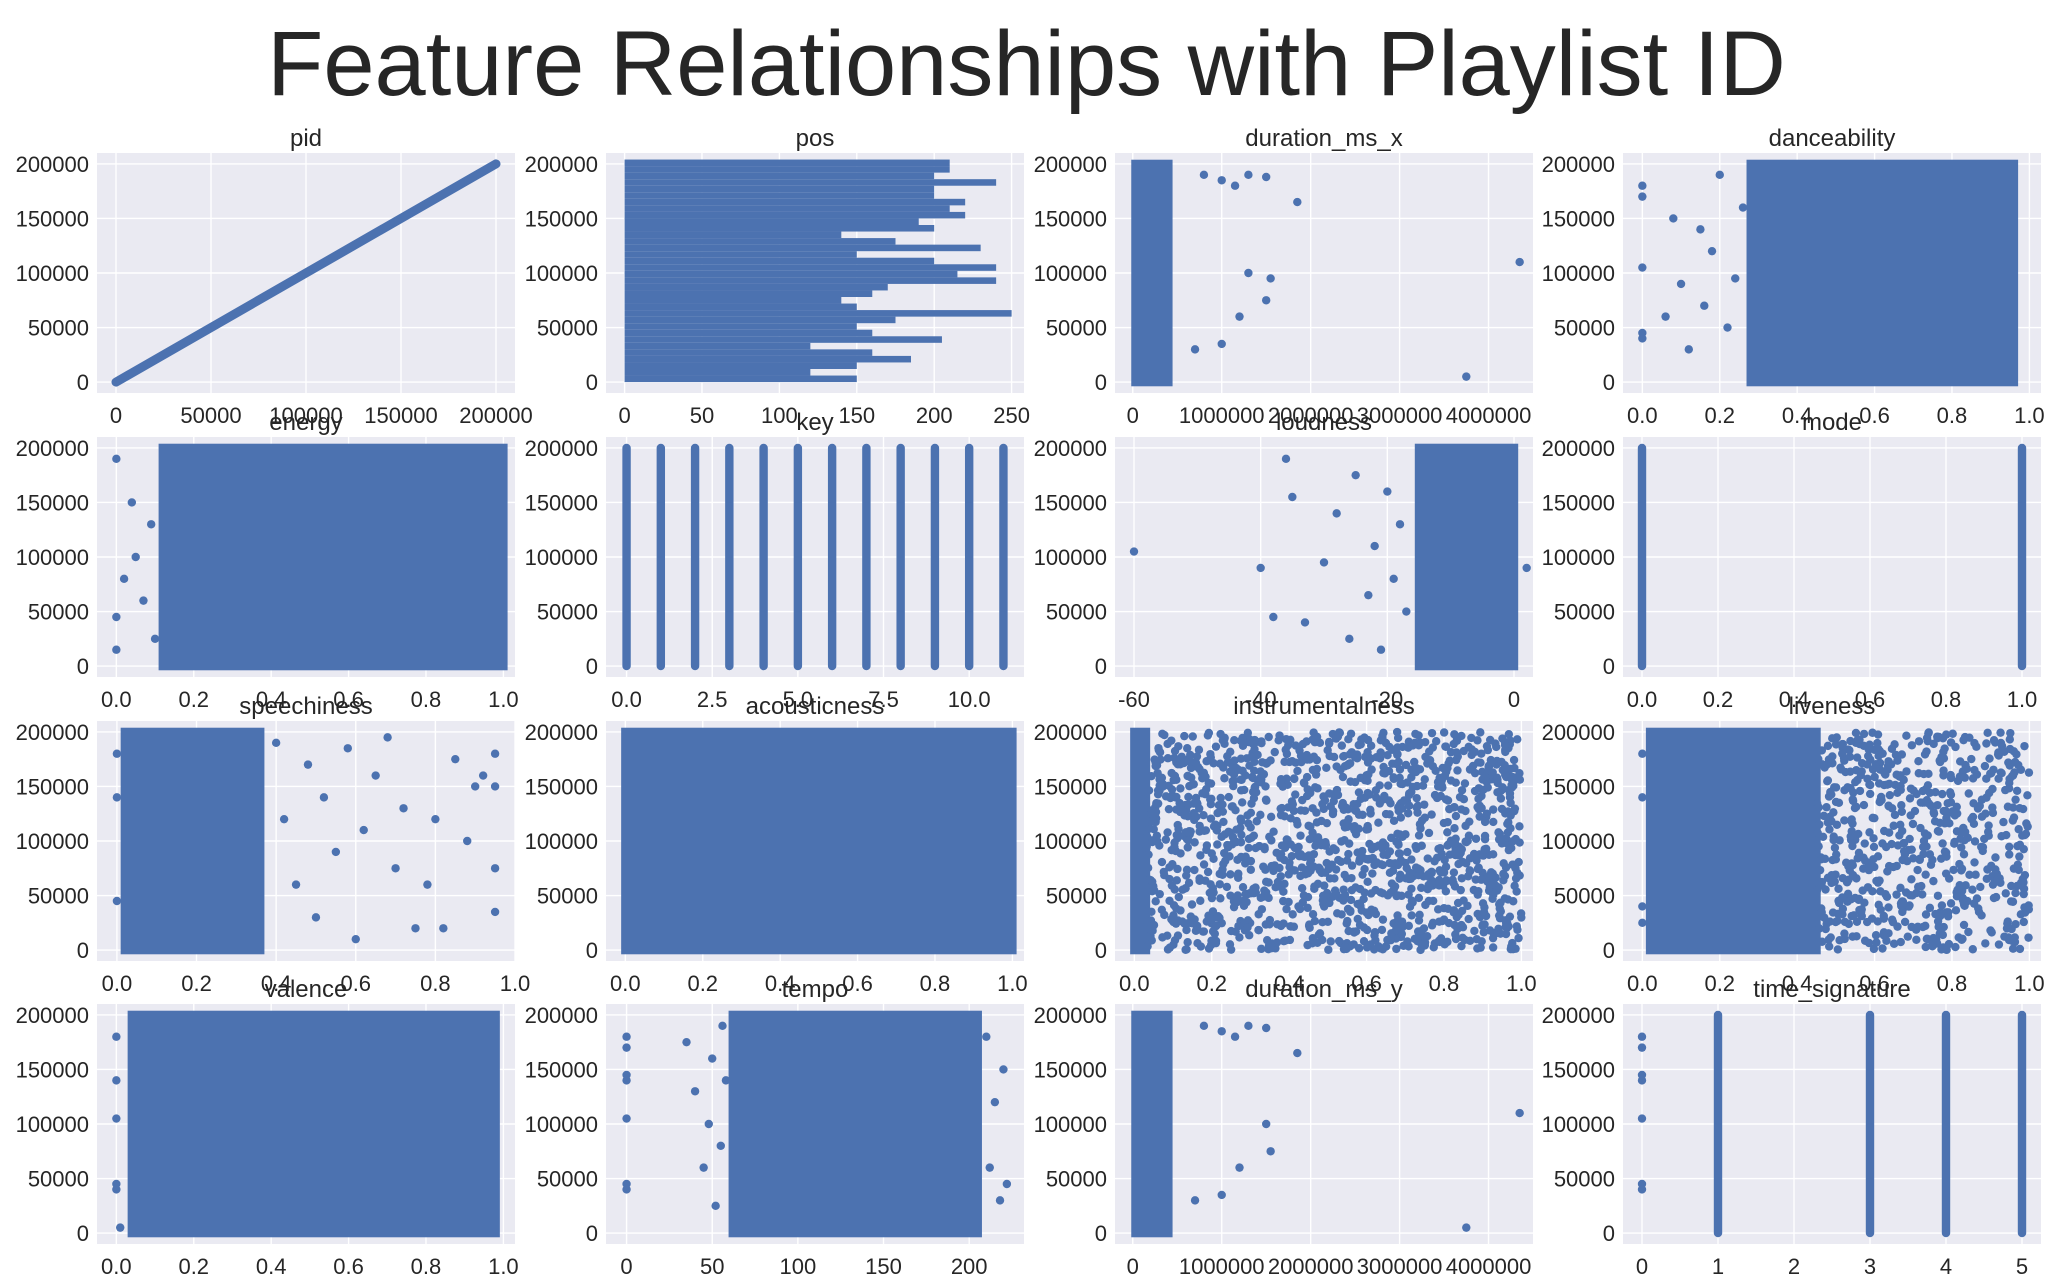  Describe the element at coordinates (969, 699) in the screenshot. I see `x-tick-label: 10.0` at that location.